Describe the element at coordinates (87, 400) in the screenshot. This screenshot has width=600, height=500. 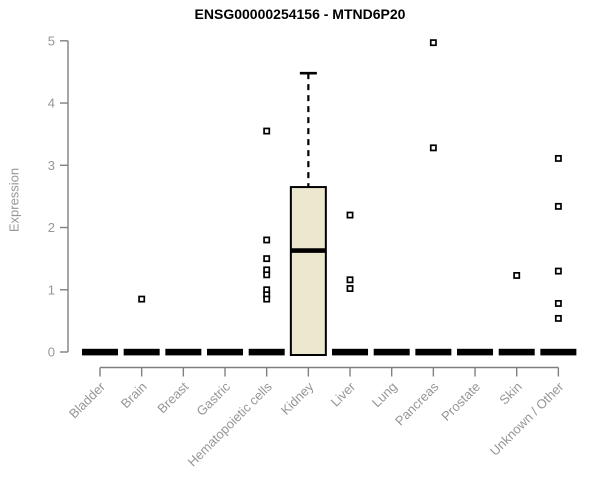
I see `x-tick-label: Bladder` at that location.